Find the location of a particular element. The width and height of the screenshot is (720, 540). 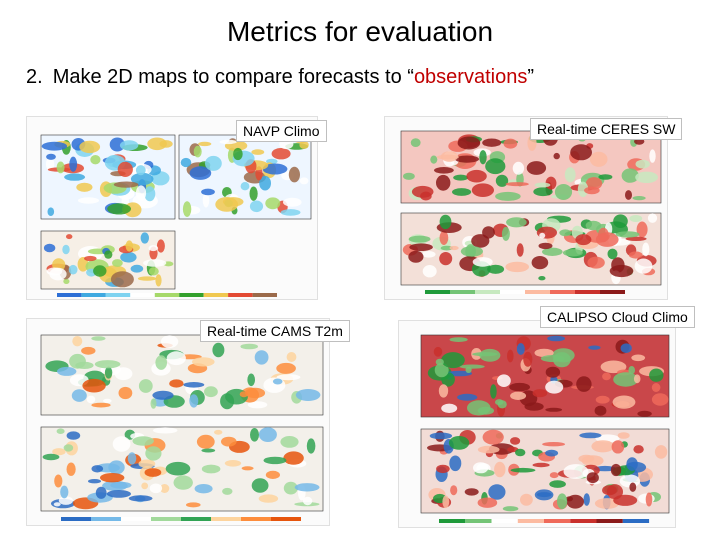

map-panel-navp is located at coordinates (172, 208).